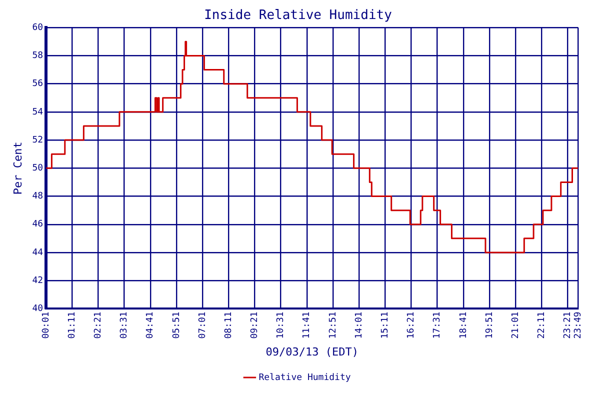  Describe the element at coordinates (305, 377) in the screenshot. I see `legend-label: Relative Humidity` at that location.